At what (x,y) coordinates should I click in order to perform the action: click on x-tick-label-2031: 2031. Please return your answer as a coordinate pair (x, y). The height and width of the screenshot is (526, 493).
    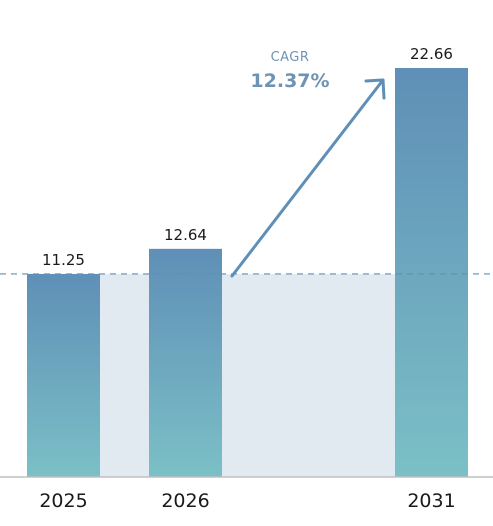
    Looking at the image, I should click on (431, 501).